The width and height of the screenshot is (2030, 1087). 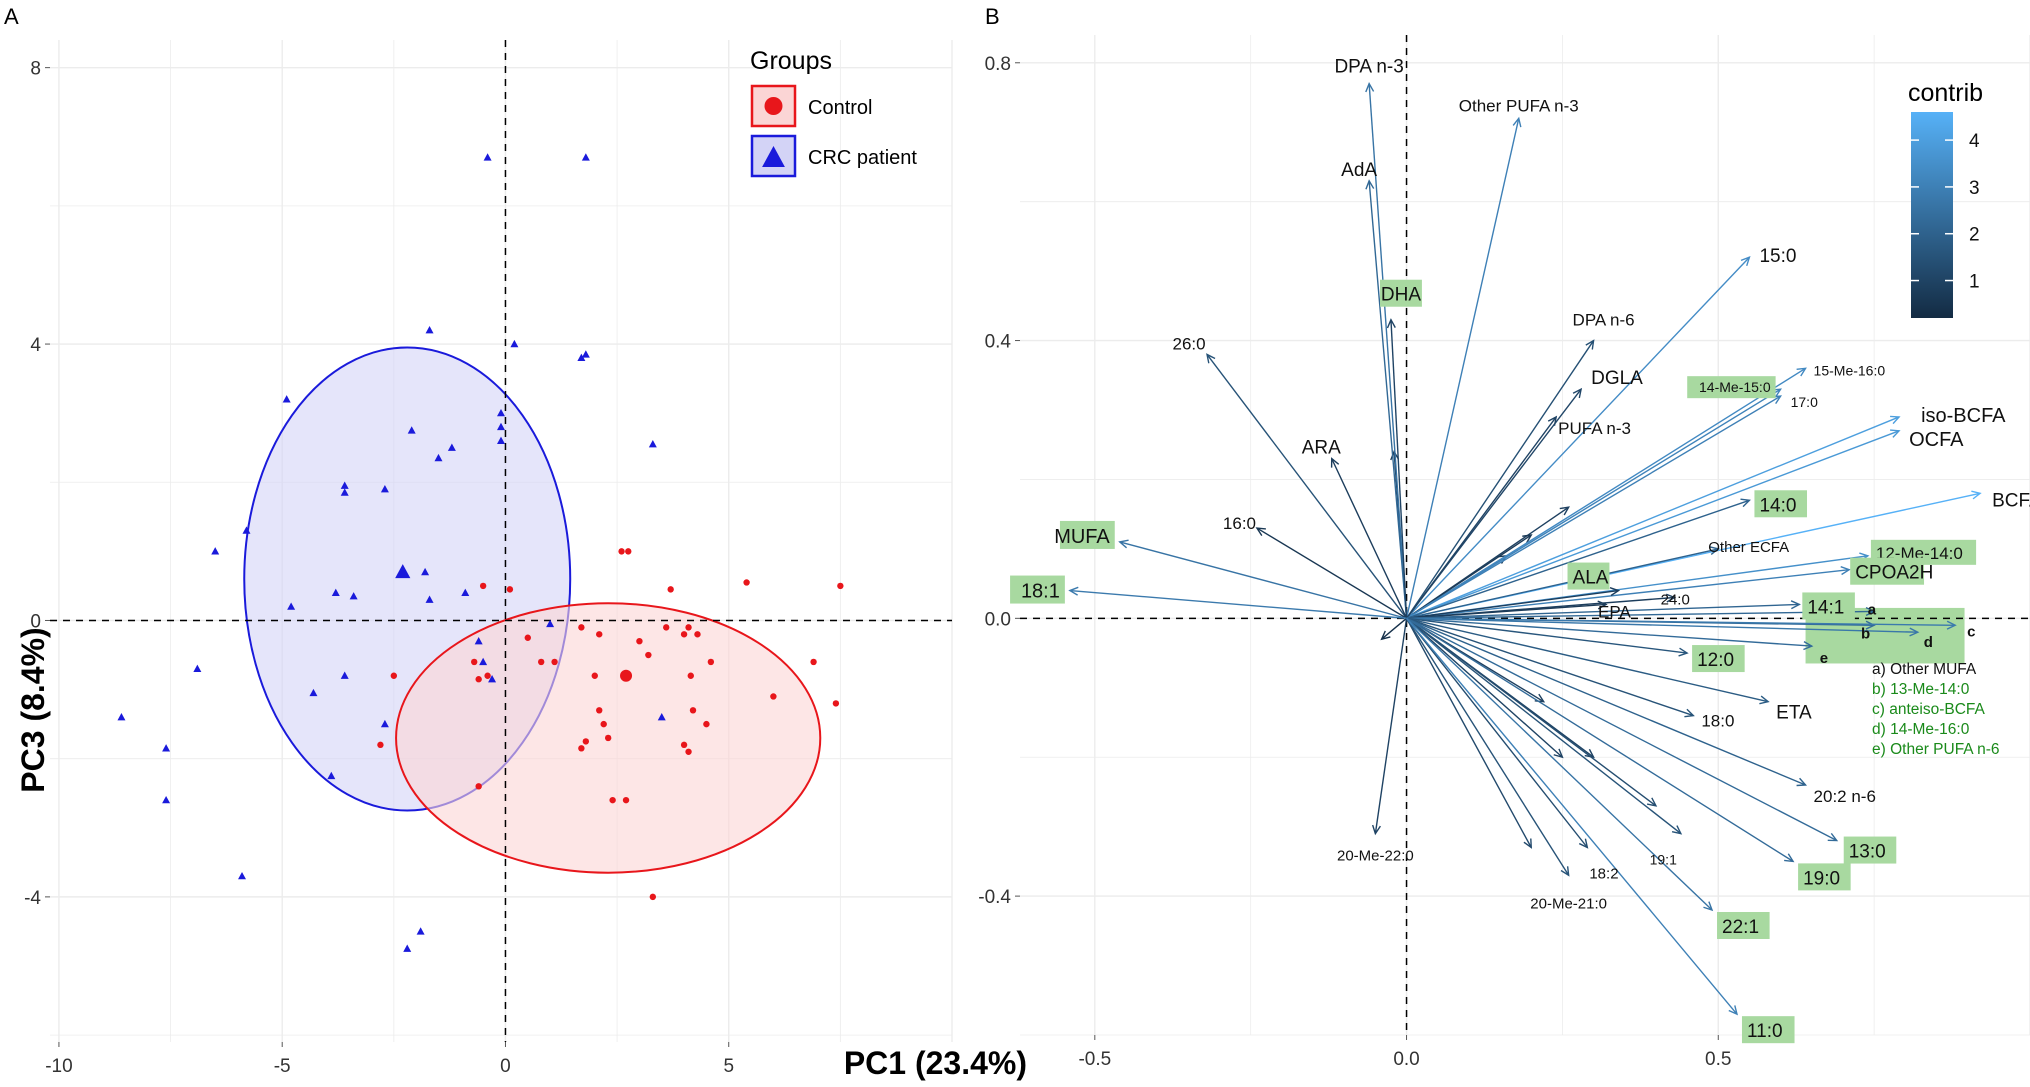 What do you see at coordinates (1824, 658) in the screenshot?
I see `variable-label-e: e` at bounding box center [1824, 658].